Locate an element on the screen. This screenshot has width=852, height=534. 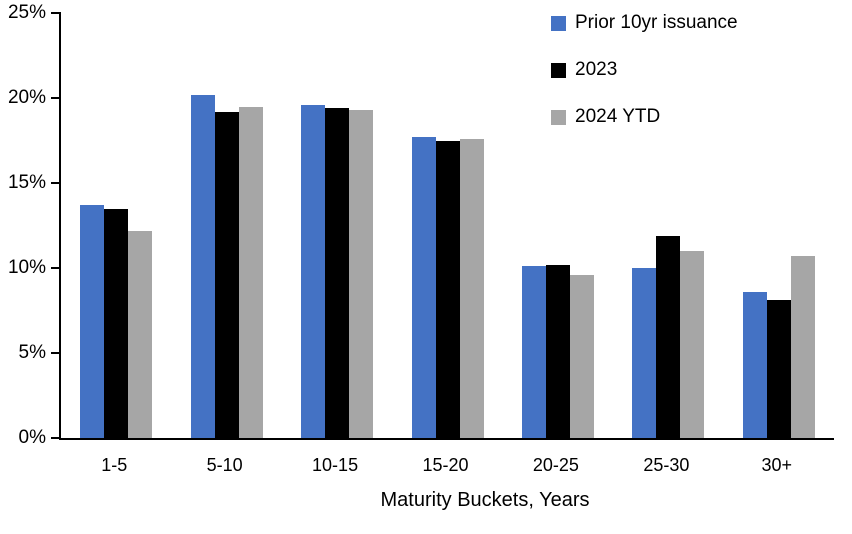
legend-label: 2024 YTD is located at coordinates (618, 116).